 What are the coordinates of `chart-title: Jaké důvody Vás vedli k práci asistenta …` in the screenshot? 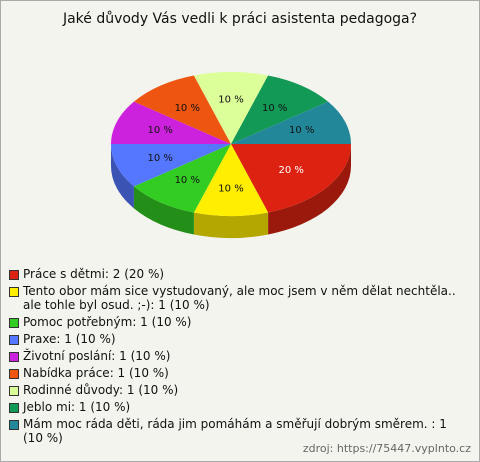 It's located at (240, 19).